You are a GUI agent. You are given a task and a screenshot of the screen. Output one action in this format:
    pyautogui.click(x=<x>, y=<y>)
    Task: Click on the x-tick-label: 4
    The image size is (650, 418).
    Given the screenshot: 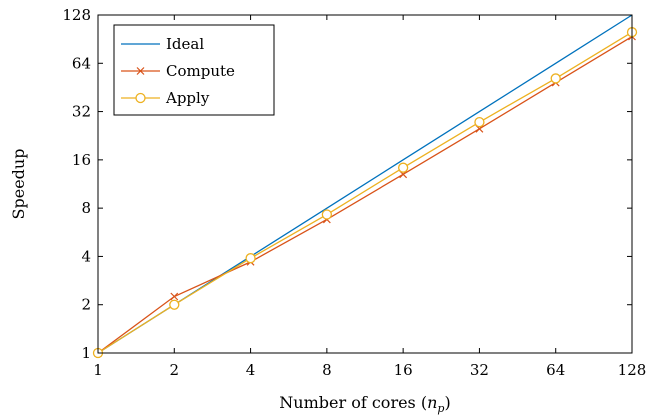 What is the action you would take?
    pyautogui.click(x=251, y=370)
    